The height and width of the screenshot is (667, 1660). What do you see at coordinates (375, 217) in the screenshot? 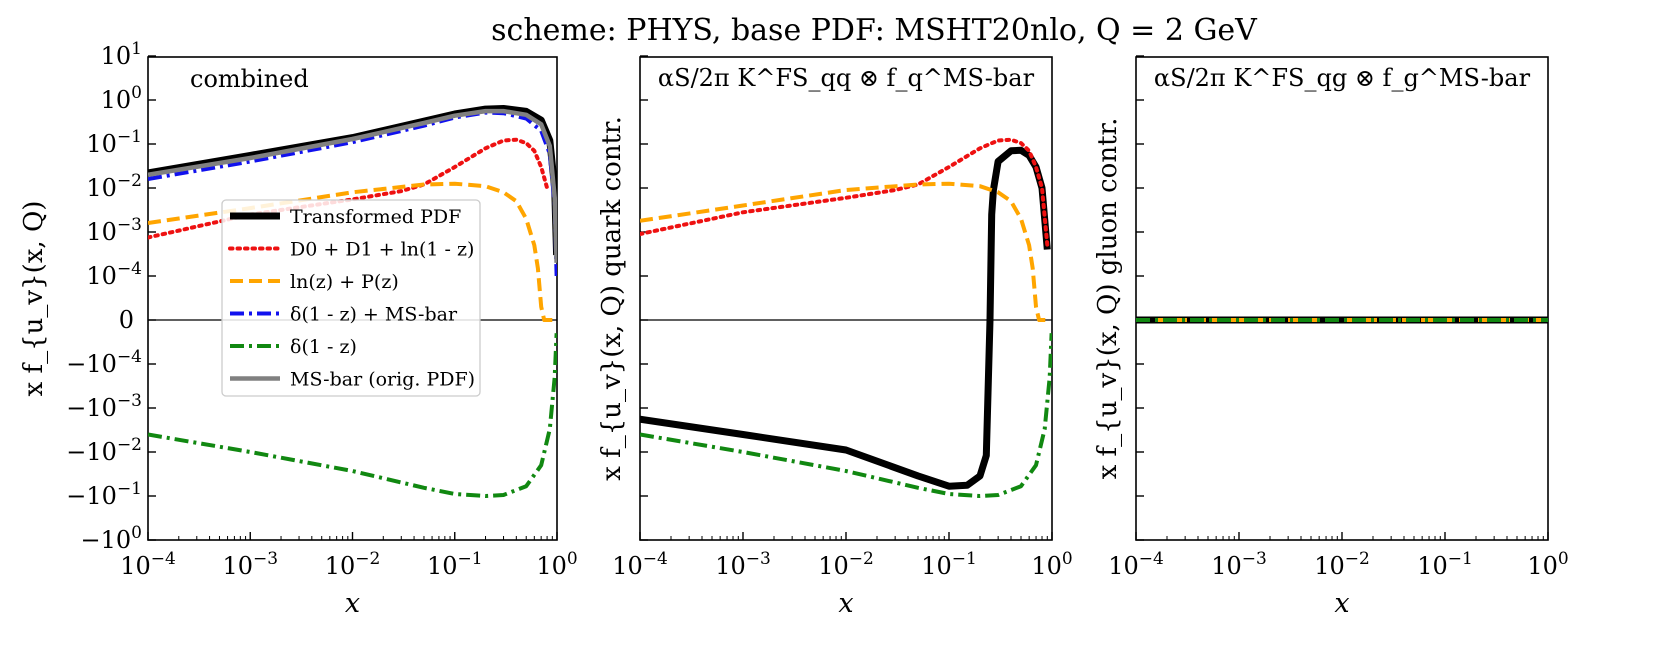
I see `legend-label: Transformed PDF` at bounding box center [375, 217].